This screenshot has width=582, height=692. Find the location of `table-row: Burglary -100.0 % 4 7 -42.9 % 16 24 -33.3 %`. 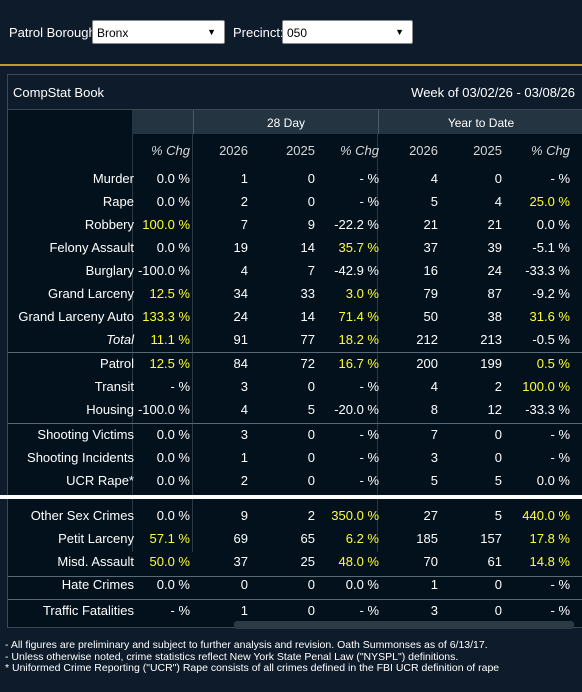

table-row: Burglary -100.0 % 4 7 -42.9 % 16 24 -33.3 % is located at coordinates (295, 270).